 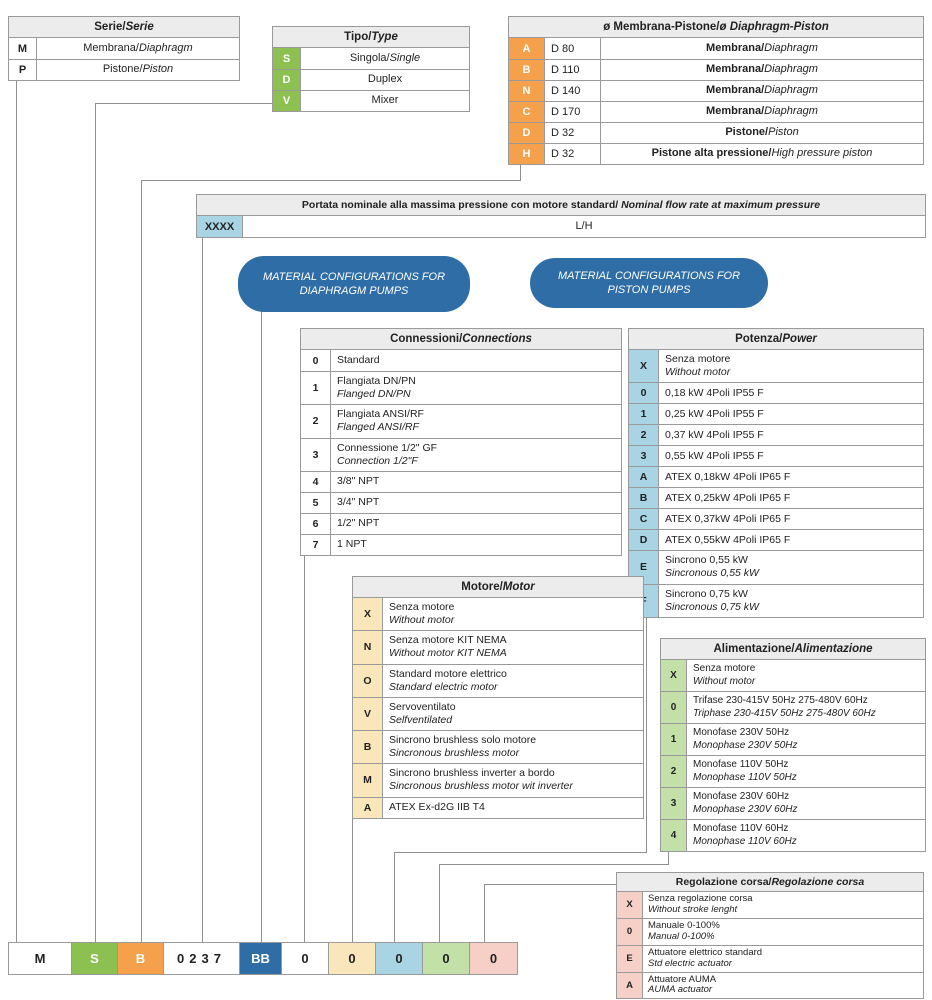 I want to click on table-row: 4 Monofase 110V 60Hz Monophase 110V 60Hz, so click(x=793, y=835).